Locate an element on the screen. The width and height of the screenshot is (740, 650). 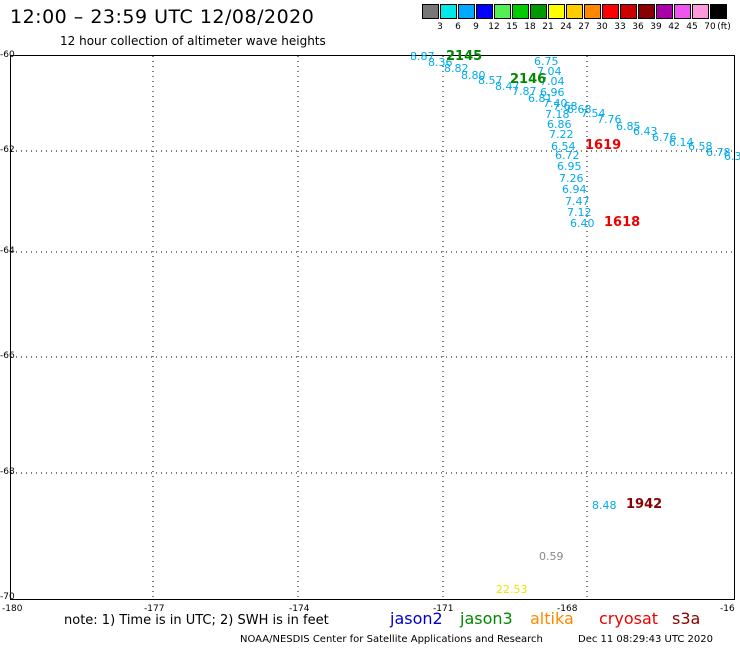
wave-height-value: 6.40 is located at coordinates (582, 223).